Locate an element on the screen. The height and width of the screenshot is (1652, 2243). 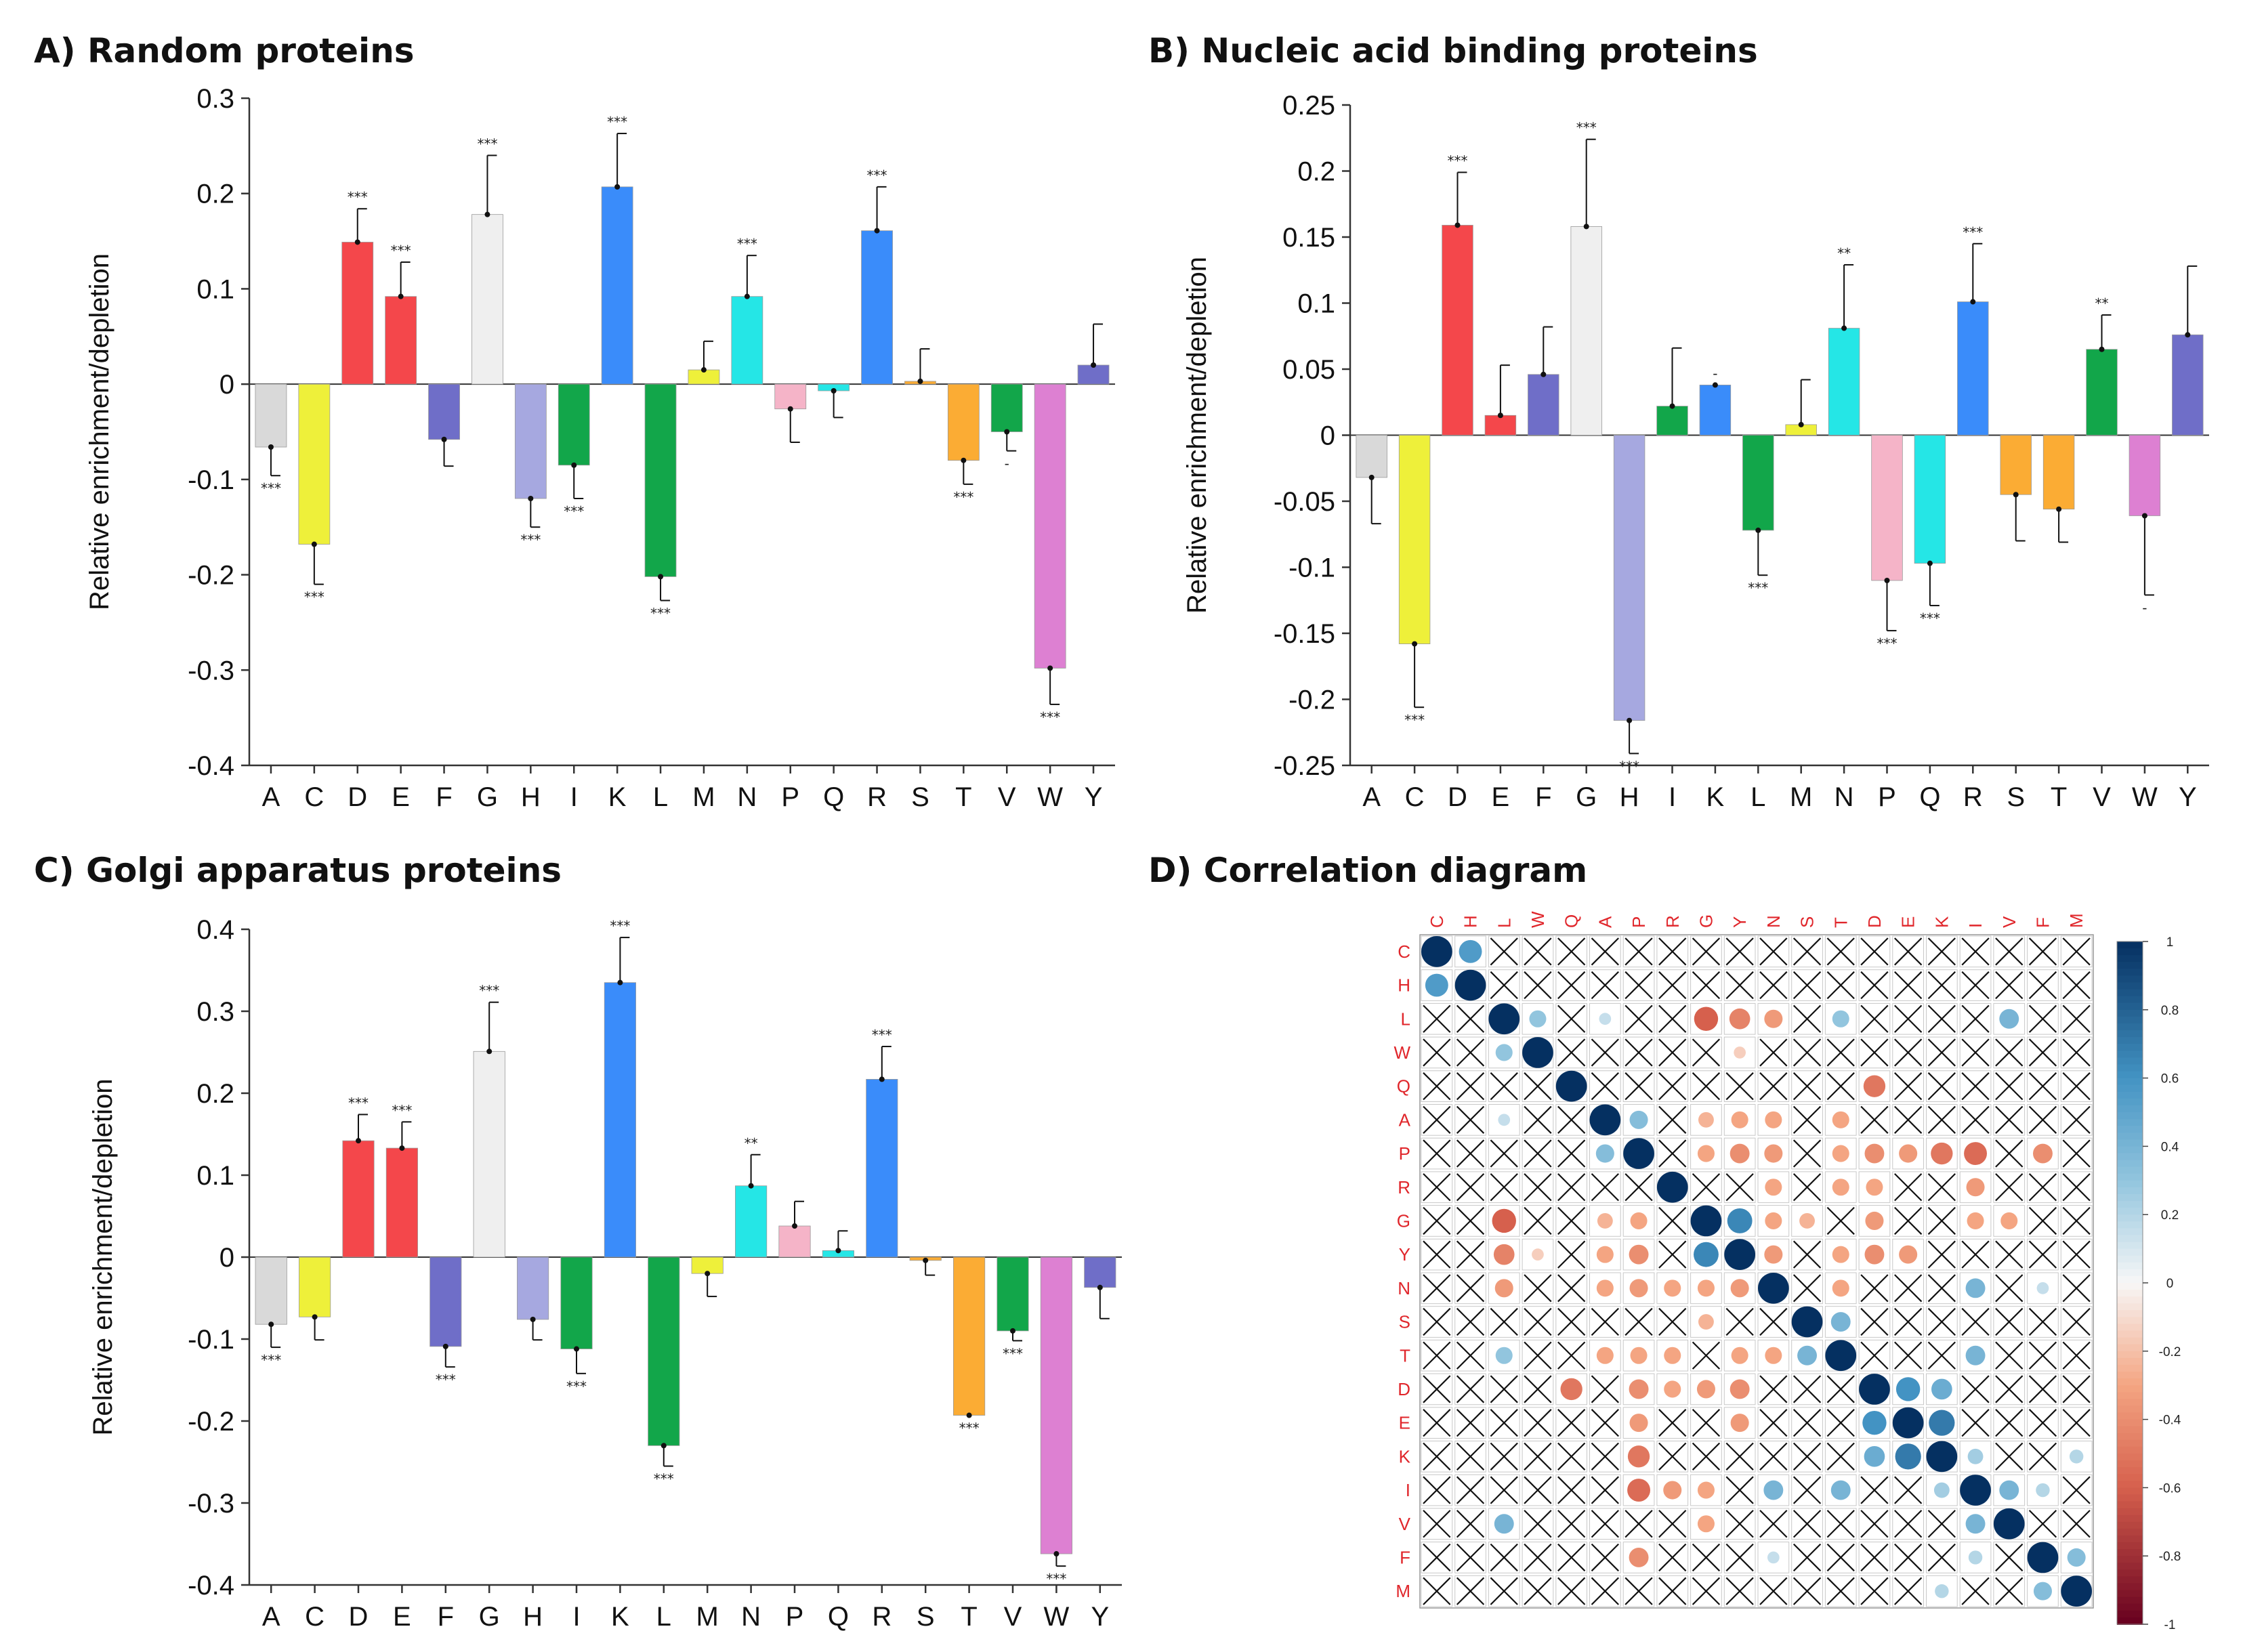
column-label: Q is located at coordinates (1572, 921).